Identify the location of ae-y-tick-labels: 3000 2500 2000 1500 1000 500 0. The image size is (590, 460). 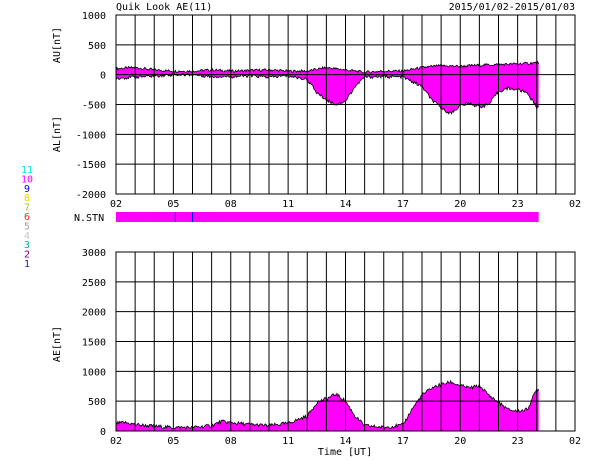
(94, 343).